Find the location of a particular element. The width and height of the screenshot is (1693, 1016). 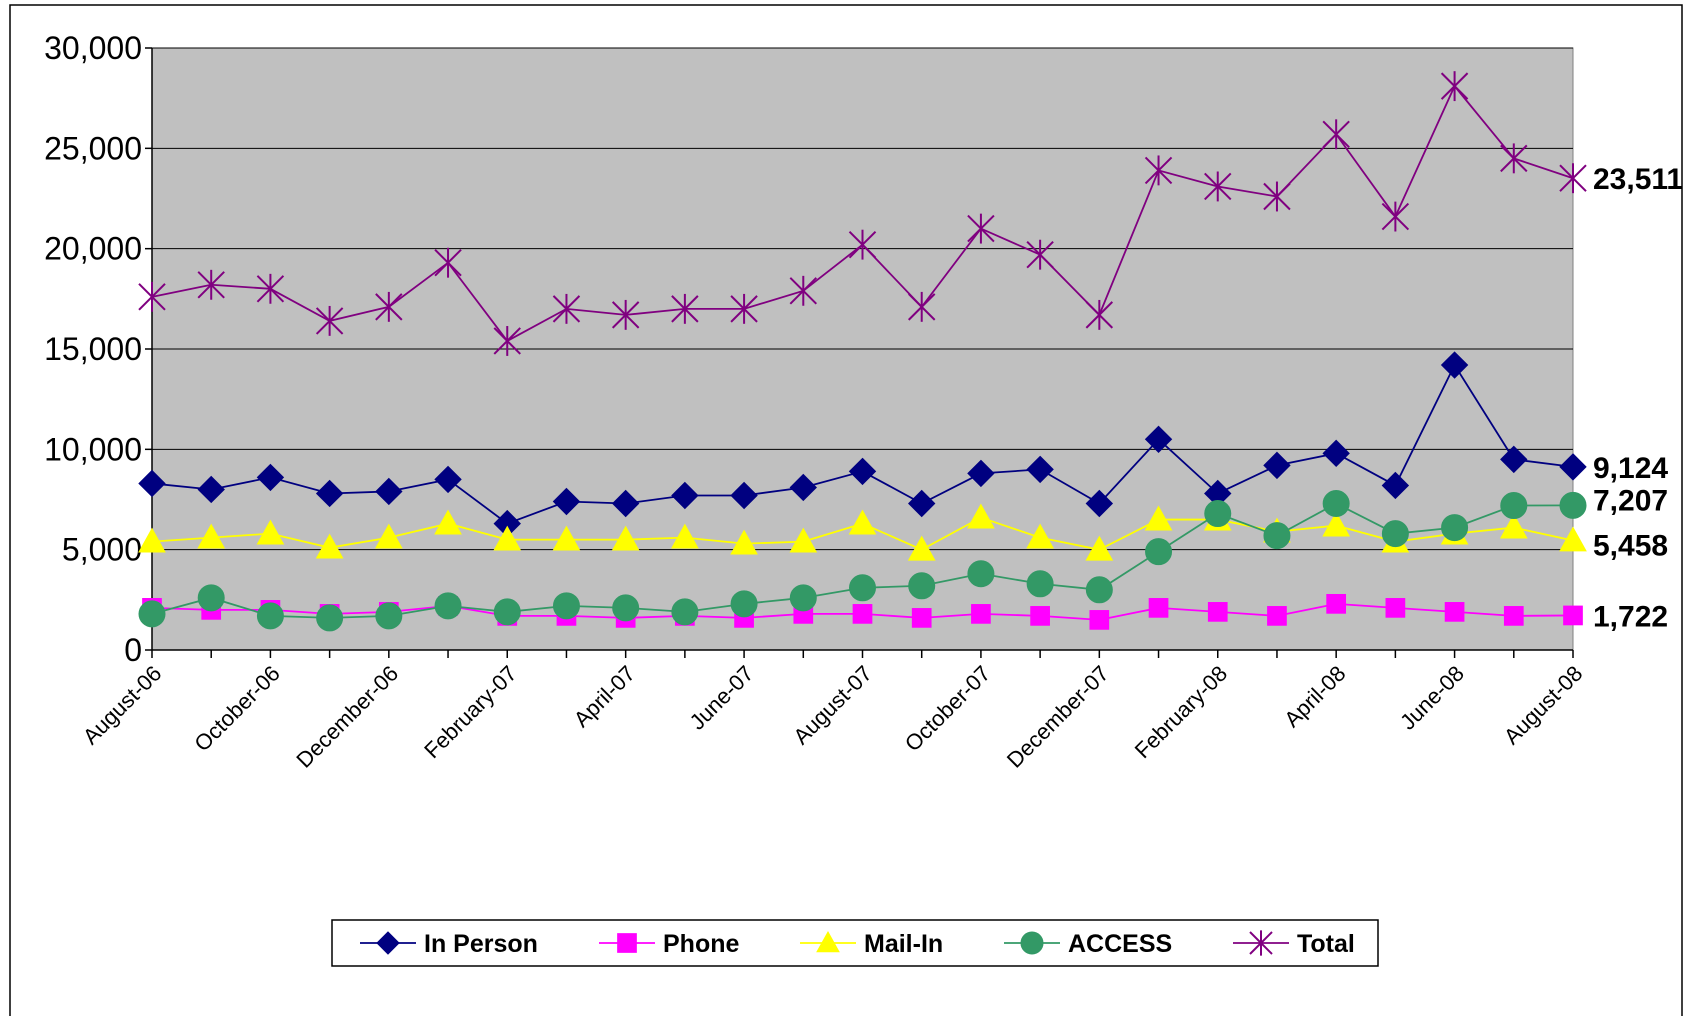

legend-label: ACCESS is located at coordinates (1120, 944).